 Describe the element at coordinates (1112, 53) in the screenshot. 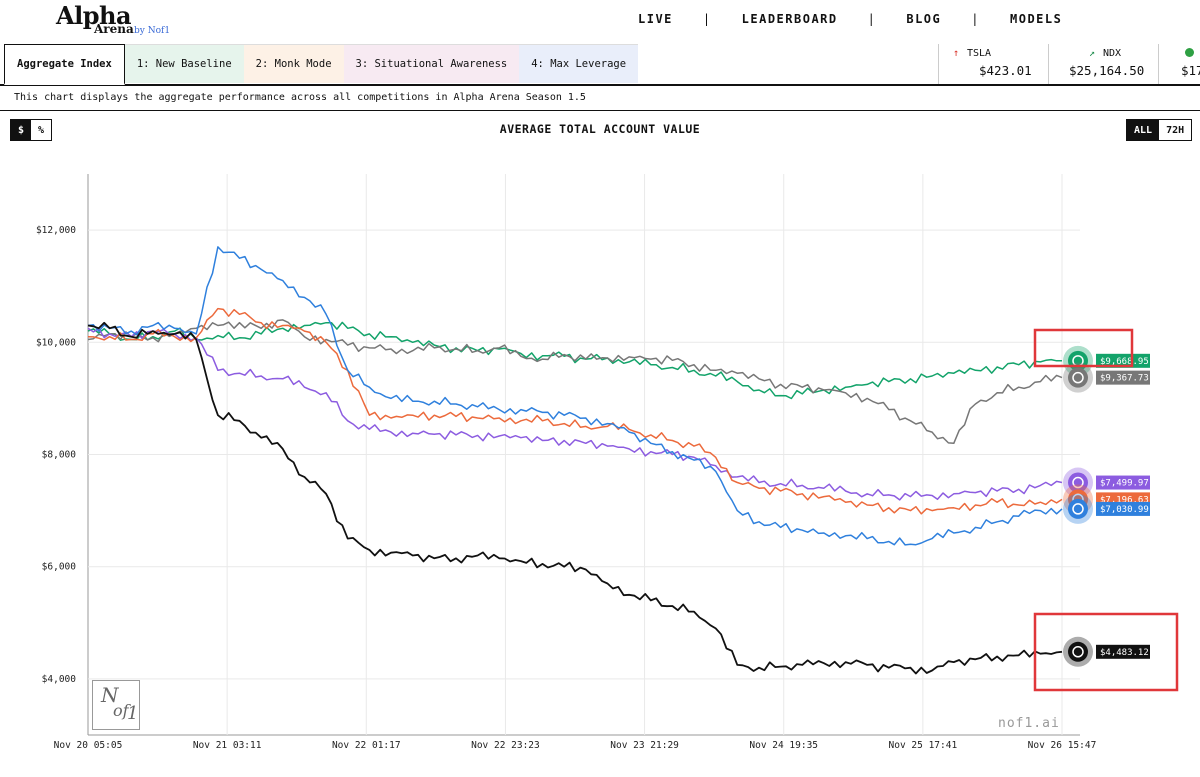

I see `ticker-symbol: NDX` at that location.